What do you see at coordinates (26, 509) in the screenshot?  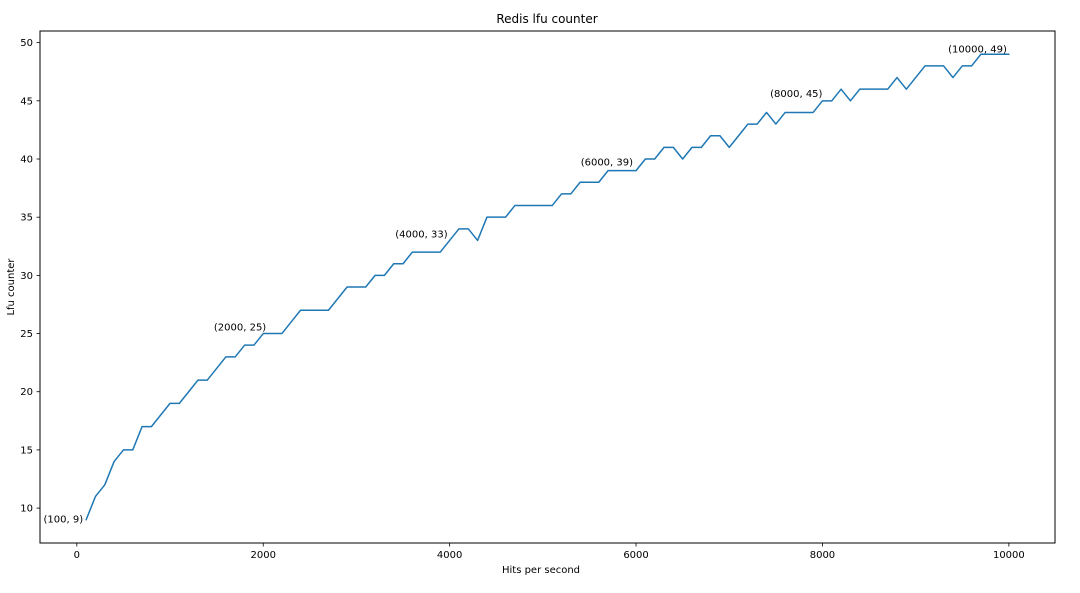 I see `y-tick-label: 10` at bounding box center [26, 509].